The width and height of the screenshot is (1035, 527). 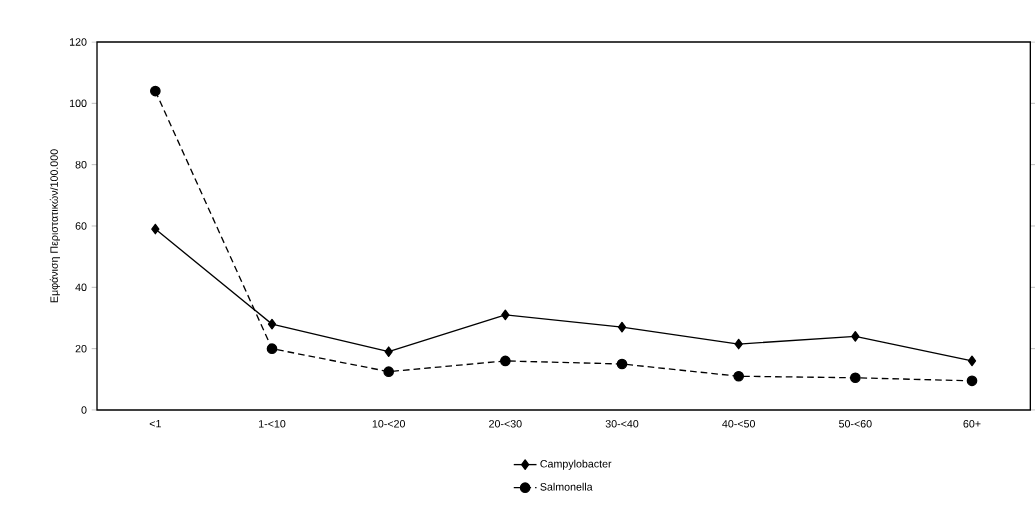 What do you see at coordinates (566, 486) in the screenshot?
I see `legend-label: Salmonella` at bounding box center [566, 486].